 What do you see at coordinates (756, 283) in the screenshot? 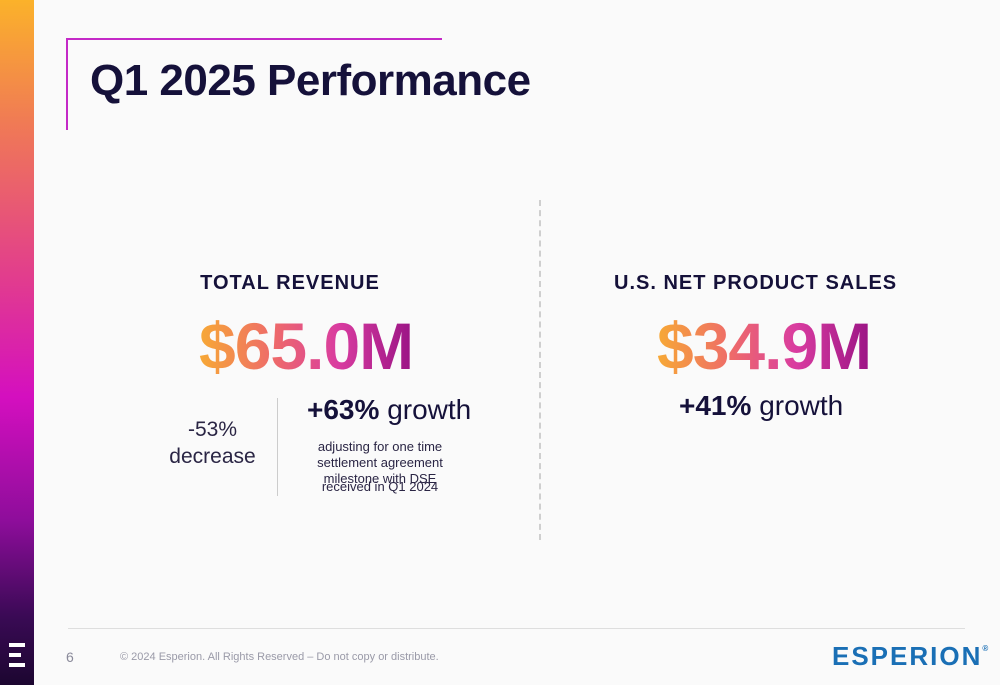
I see `us-net-product-sales-heading: U.S. NET PRODUCT SALES` at bounding box center [756, 283].